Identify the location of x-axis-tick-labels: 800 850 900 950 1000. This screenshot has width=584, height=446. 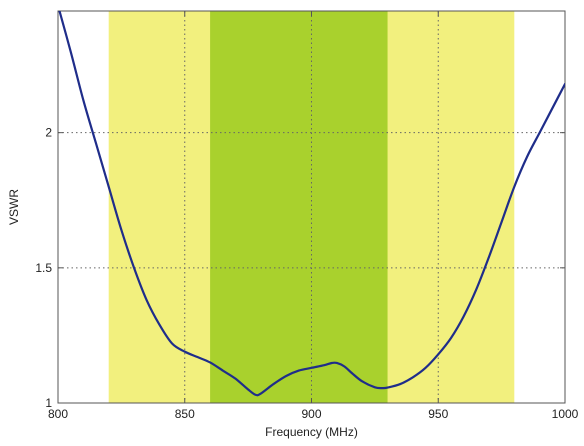
(313, 414).